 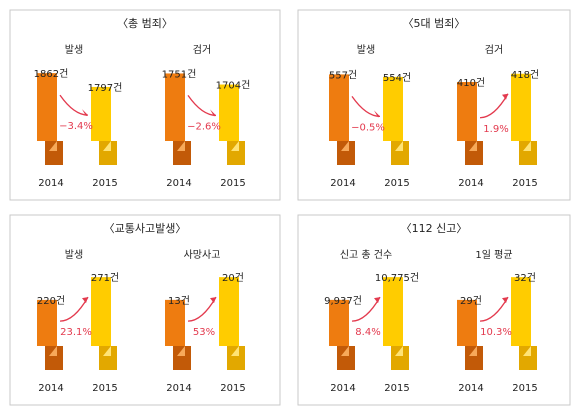 I want to click on change-label: 23.1%, so click(x=76, y=332).